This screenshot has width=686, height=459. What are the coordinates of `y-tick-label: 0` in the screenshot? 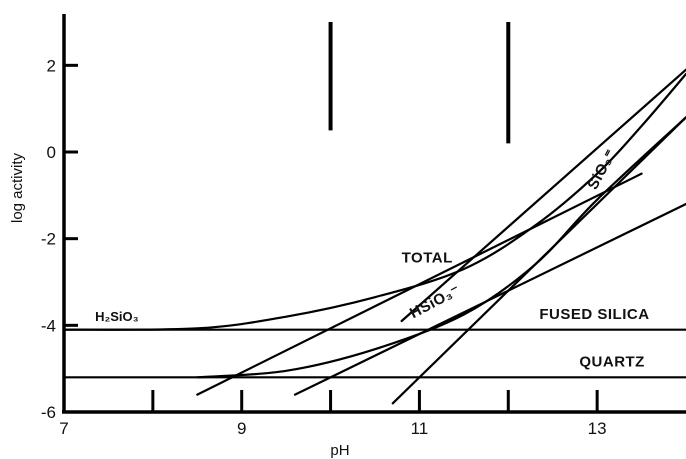 It's located at (51, 152).